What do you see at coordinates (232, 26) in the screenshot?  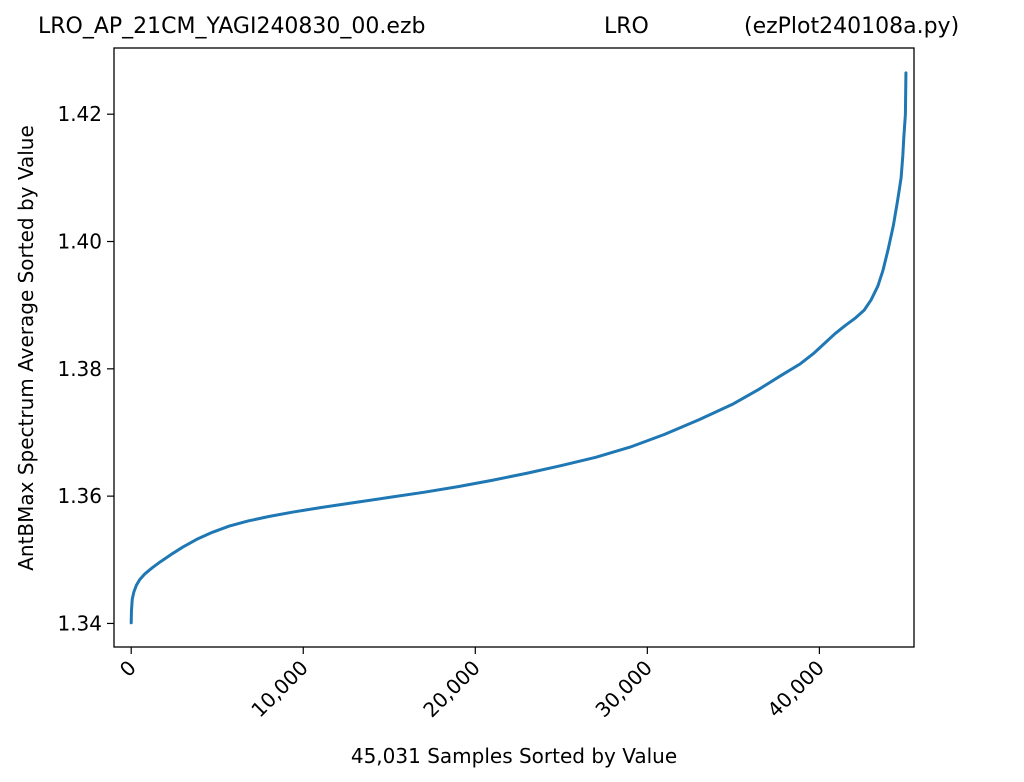 I see `file-name-title: LRO_AP_21CM_YAGI240830_00.ezb` at bounding box center [232, 26].